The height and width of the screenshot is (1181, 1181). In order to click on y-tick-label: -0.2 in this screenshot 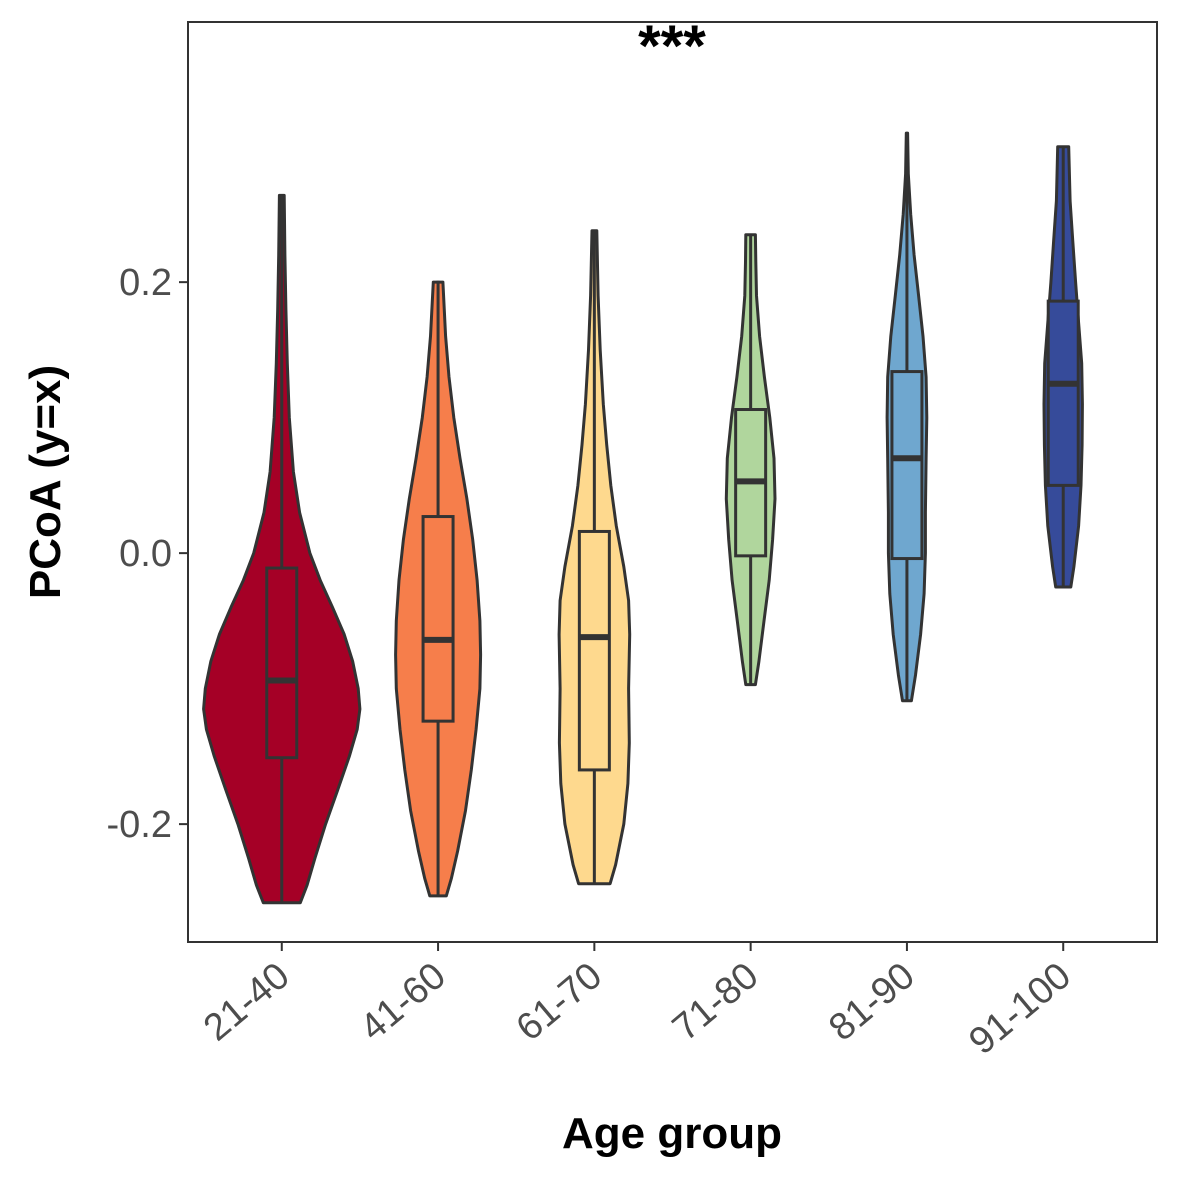, I will do `click(139, 825)`.